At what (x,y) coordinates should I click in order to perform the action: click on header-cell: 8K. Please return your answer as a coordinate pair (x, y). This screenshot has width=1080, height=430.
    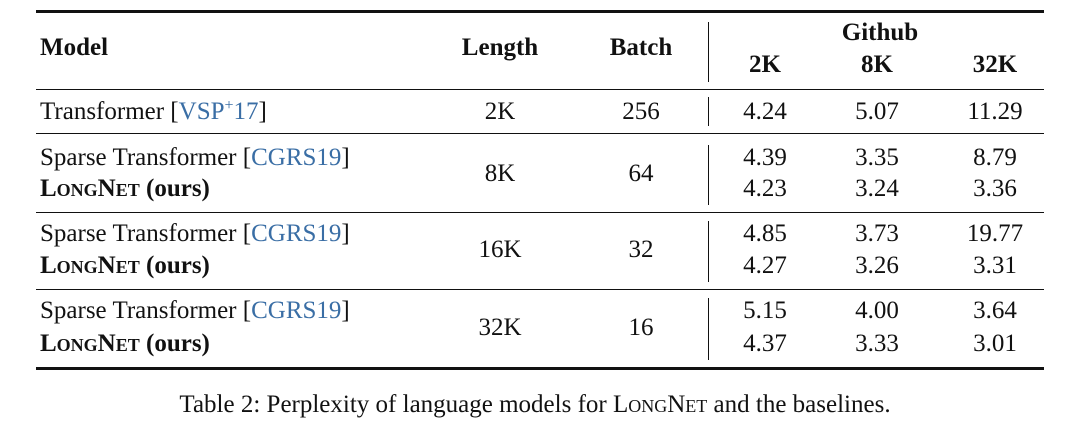
    Looking at the image, I should click on (877, 64).